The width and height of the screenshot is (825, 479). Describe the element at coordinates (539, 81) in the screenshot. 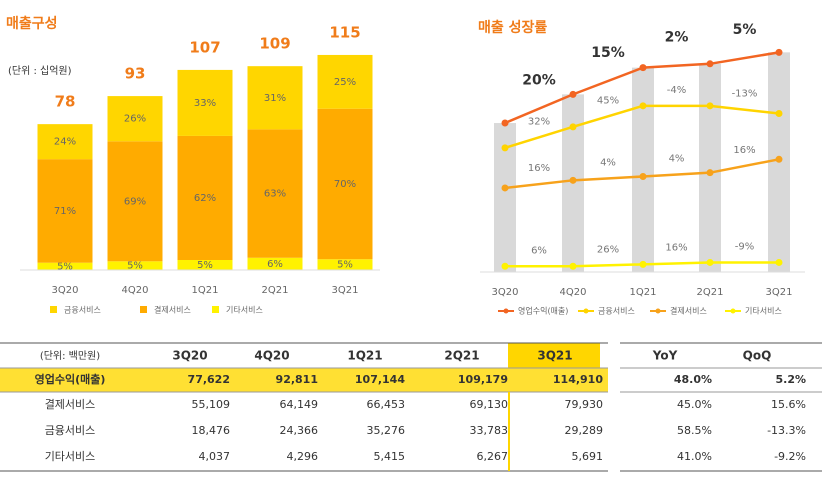

I see `growth-label: 20%` at that location.